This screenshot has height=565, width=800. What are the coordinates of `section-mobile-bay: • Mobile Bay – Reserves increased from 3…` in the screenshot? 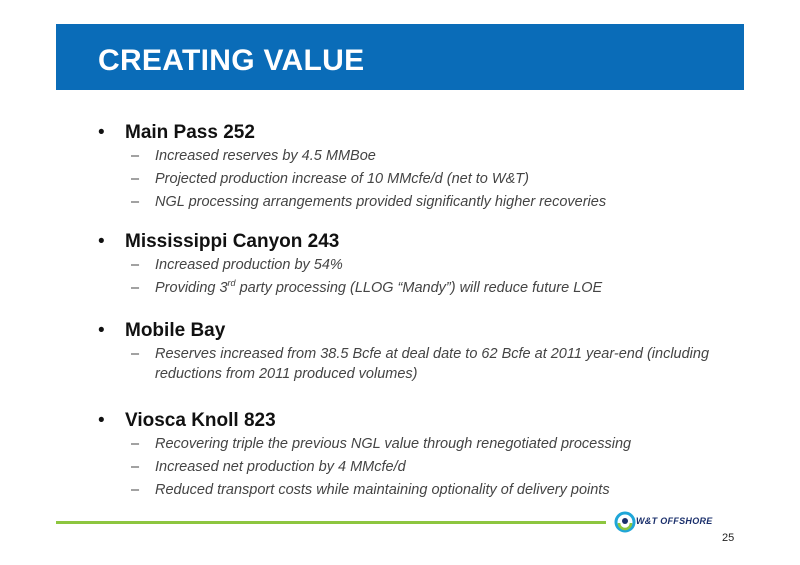 It's located at (408, 351).